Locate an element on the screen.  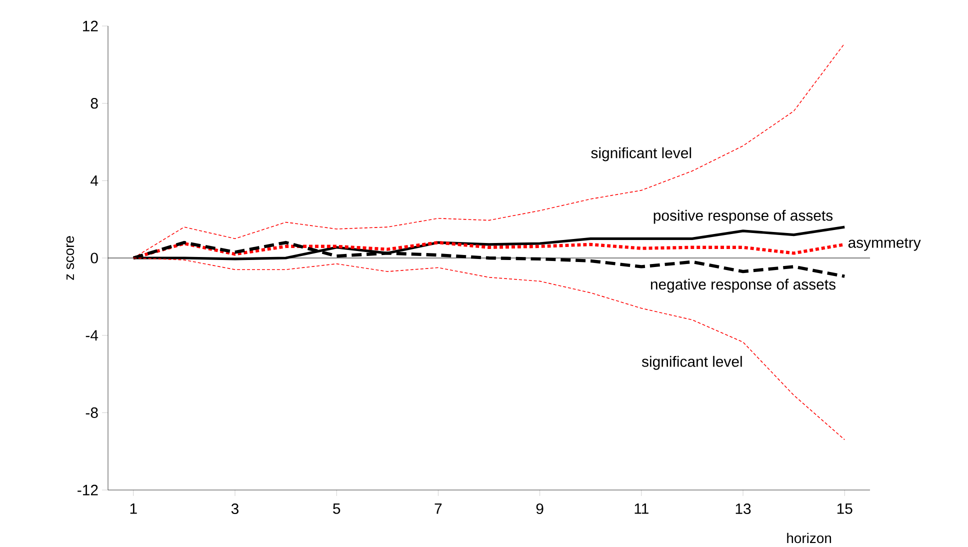
x-tick-label: 3 is located at coordinates (235, 508).